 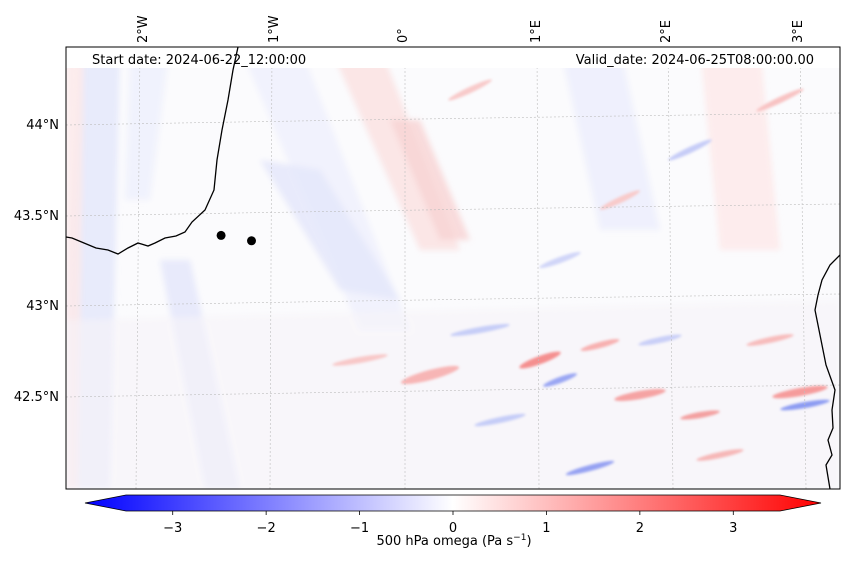 I want to click on lon-label-2w: 2°W, so click(x=143, y=29).